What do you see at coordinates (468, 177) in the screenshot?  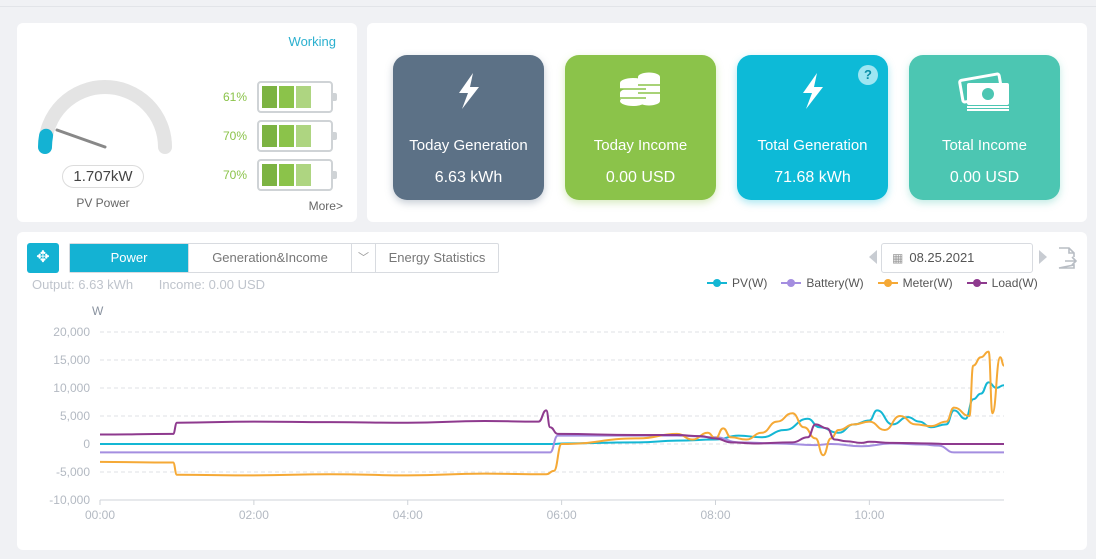 I see `card-value: 6.63 kWh` at bounding box center [468, 177].